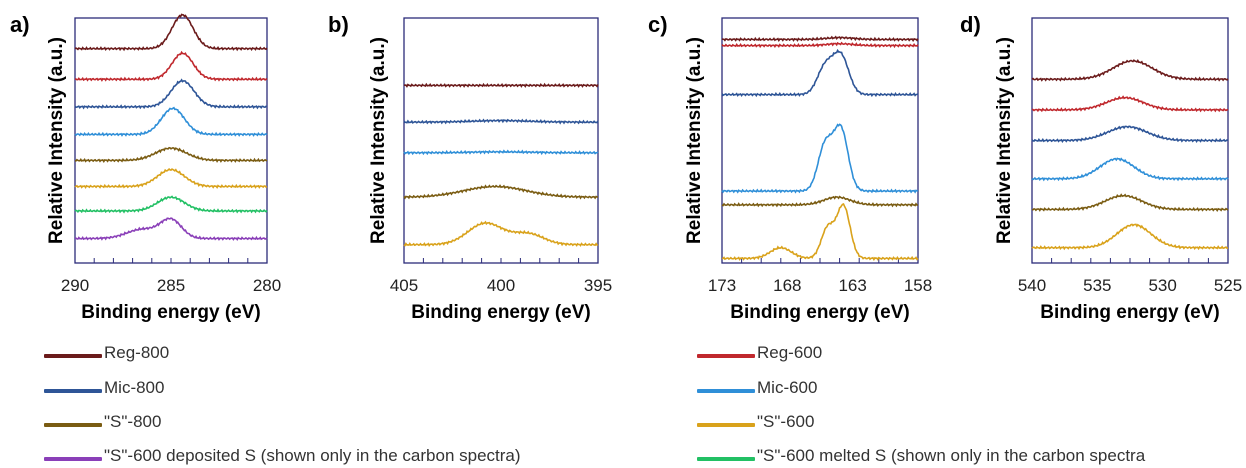 The height and width of the screenshot is (468, 1246). Describe the element at coordinates (852, 285) in the screenshot. I see `x-tick-label: 163` at that location.